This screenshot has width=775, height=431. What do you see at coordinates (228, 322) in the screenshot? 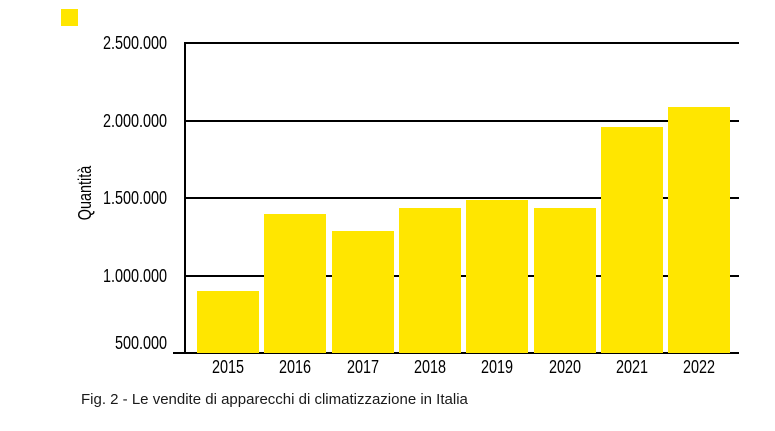
I see `bar-2015` at bounding box center [228, 322].